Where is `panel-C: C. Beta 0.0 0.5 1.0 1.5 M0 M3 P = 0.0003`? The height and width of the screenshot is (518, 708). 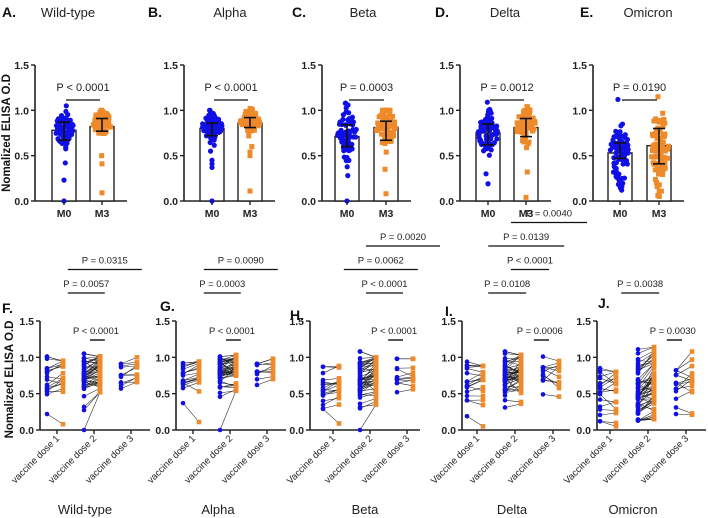
panel-C: C. Beta 0.0 0.5 1.0 1.5 M0 M3 P = 0.0003 is located at coordinates (351, 112).